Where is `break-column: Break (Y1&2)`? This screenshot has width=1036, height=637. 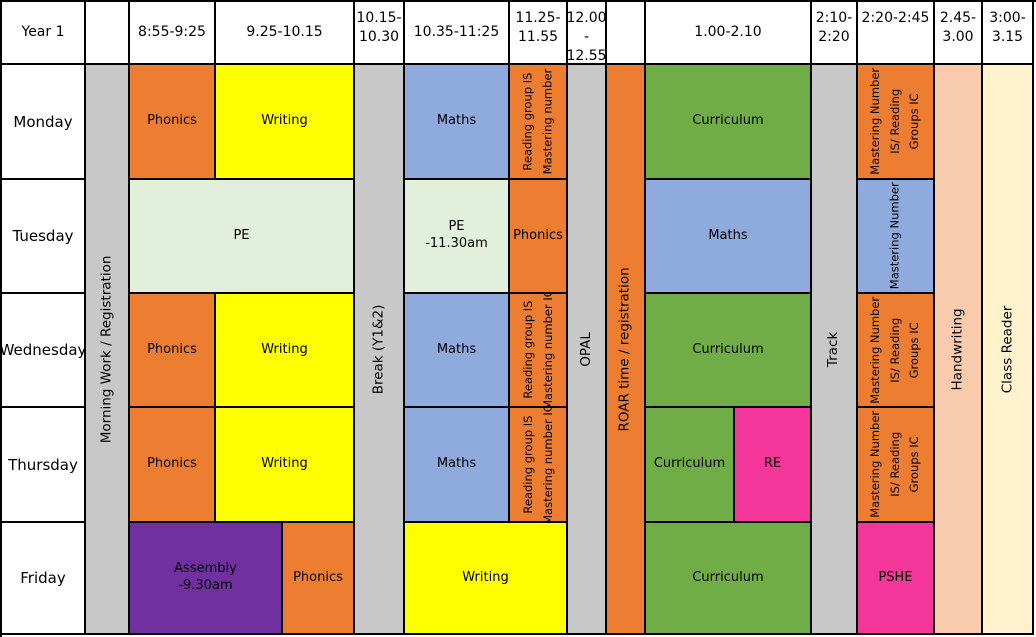
break-column: Break (Y1&2) is located at coordinates (380, 350).